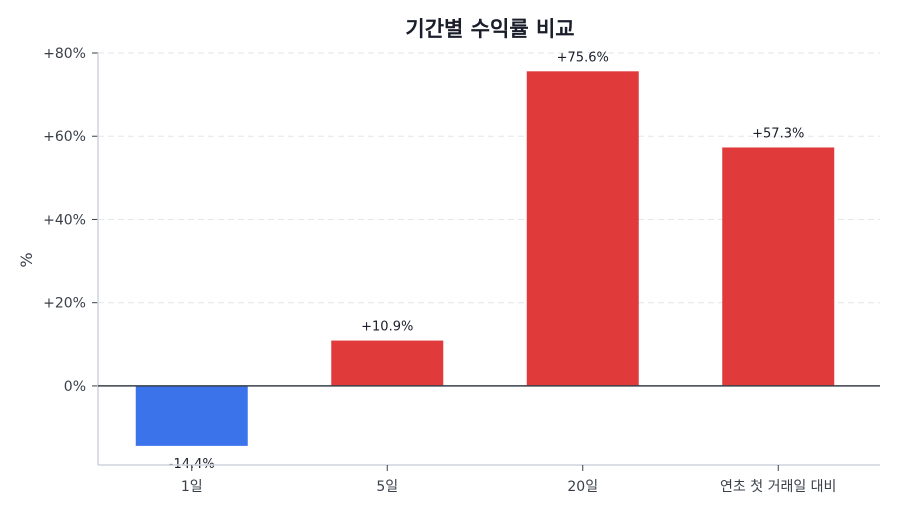 The image size is (900, 518). Describe the element at coordinates (75, 387) in the screenshot. I see `y-tick-label: 0%` at that location.